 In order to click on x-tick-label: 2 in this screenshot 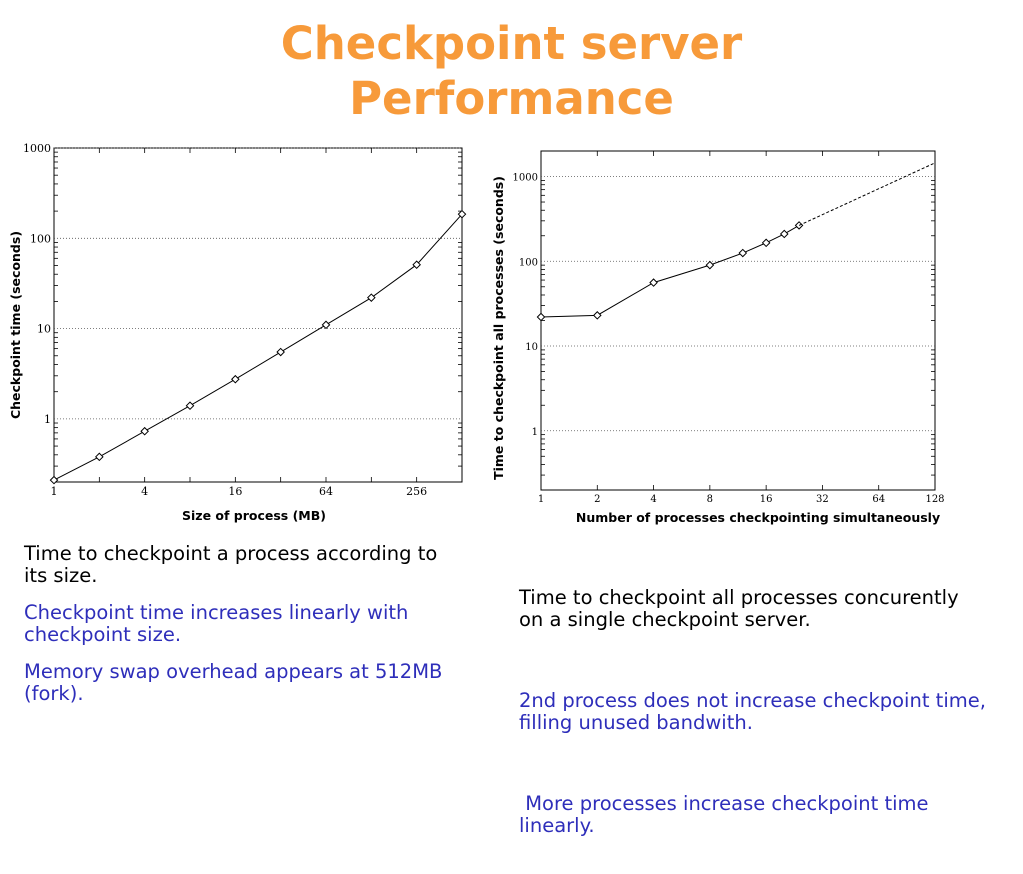, I will do `click(597, 499)`.